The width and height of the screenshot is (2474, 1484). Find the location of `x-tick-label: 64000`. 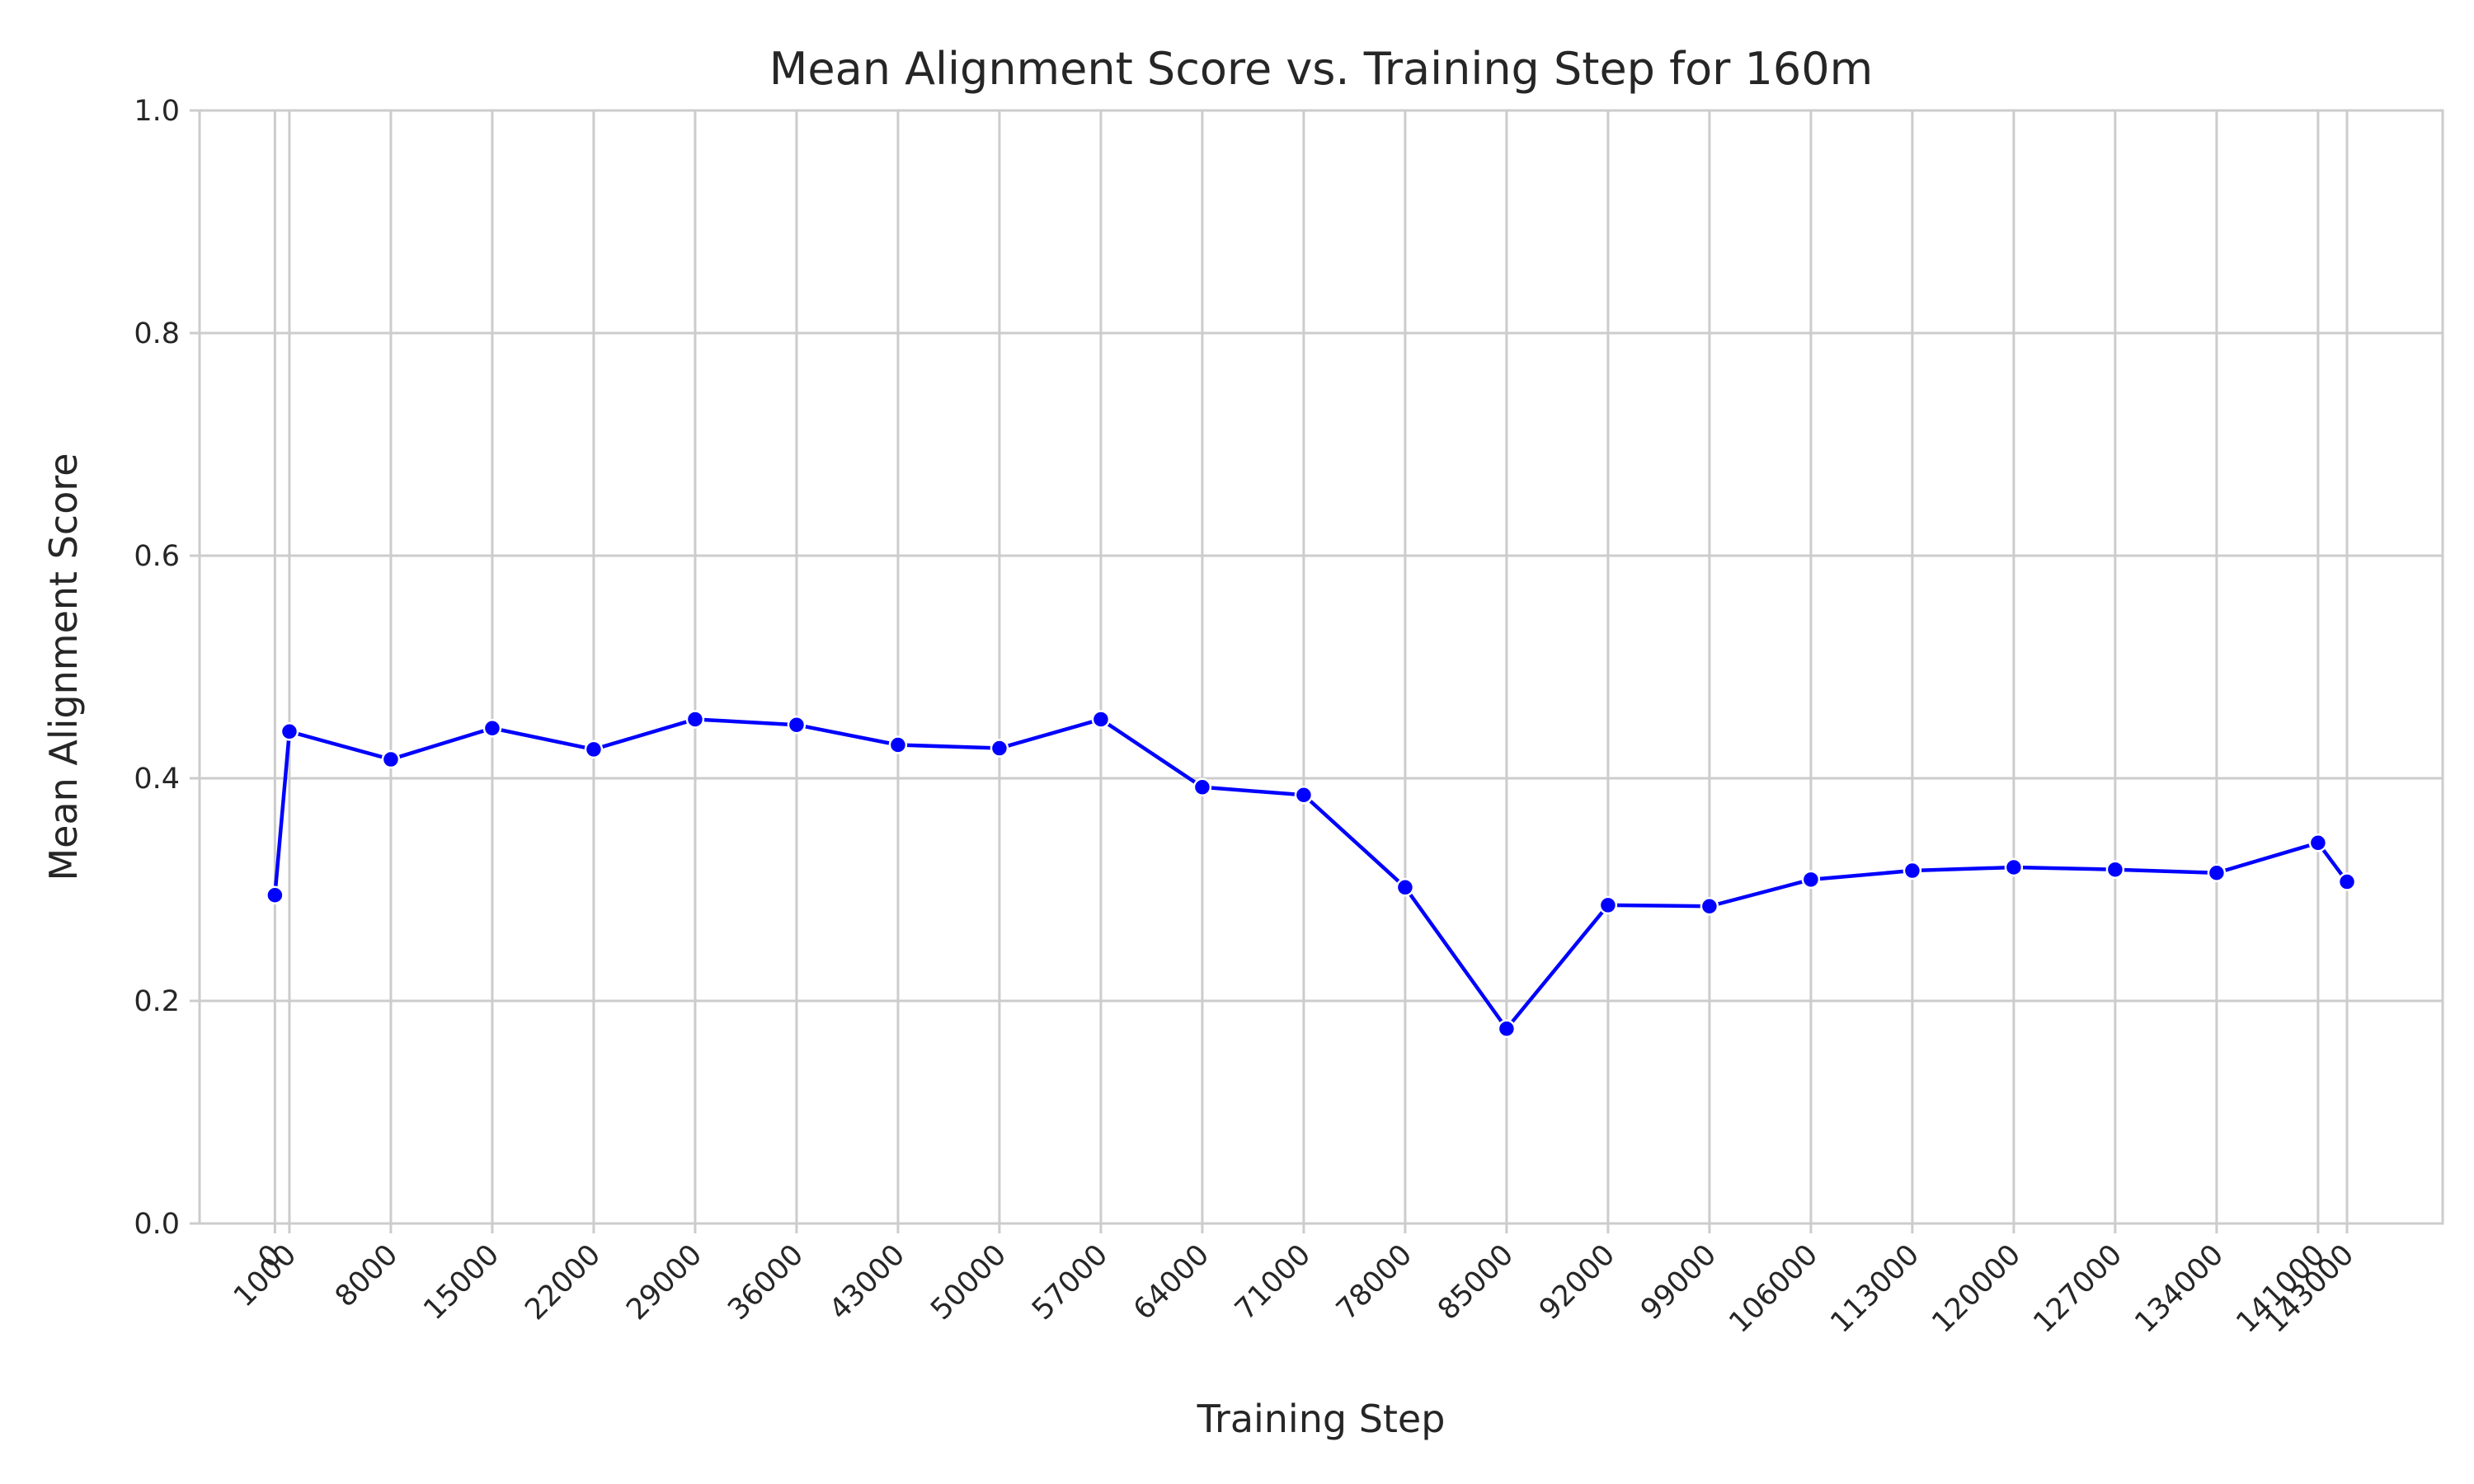

x-tick-label: 64000 is located at coordinates (1171, 1282).